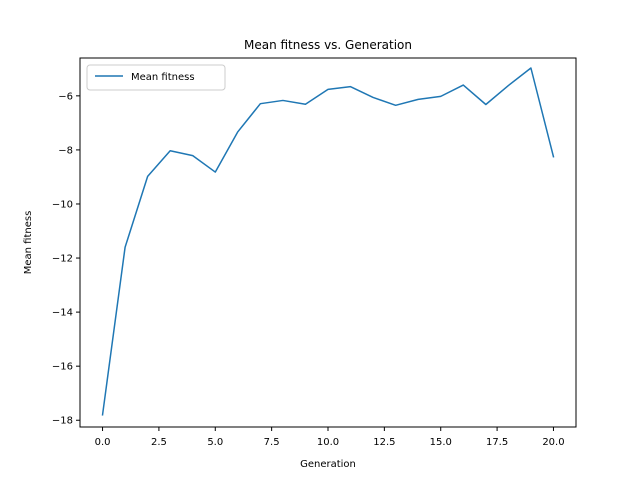 This screenshot has height=480, width=640. I want to click on legend-label: Mean fitness, so click(163, 77).